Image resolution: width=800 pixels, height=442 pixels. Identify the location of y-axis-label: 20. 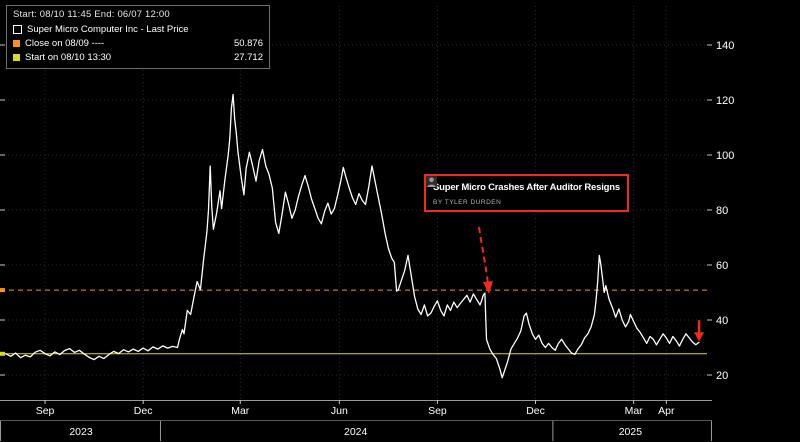
(722, 376).